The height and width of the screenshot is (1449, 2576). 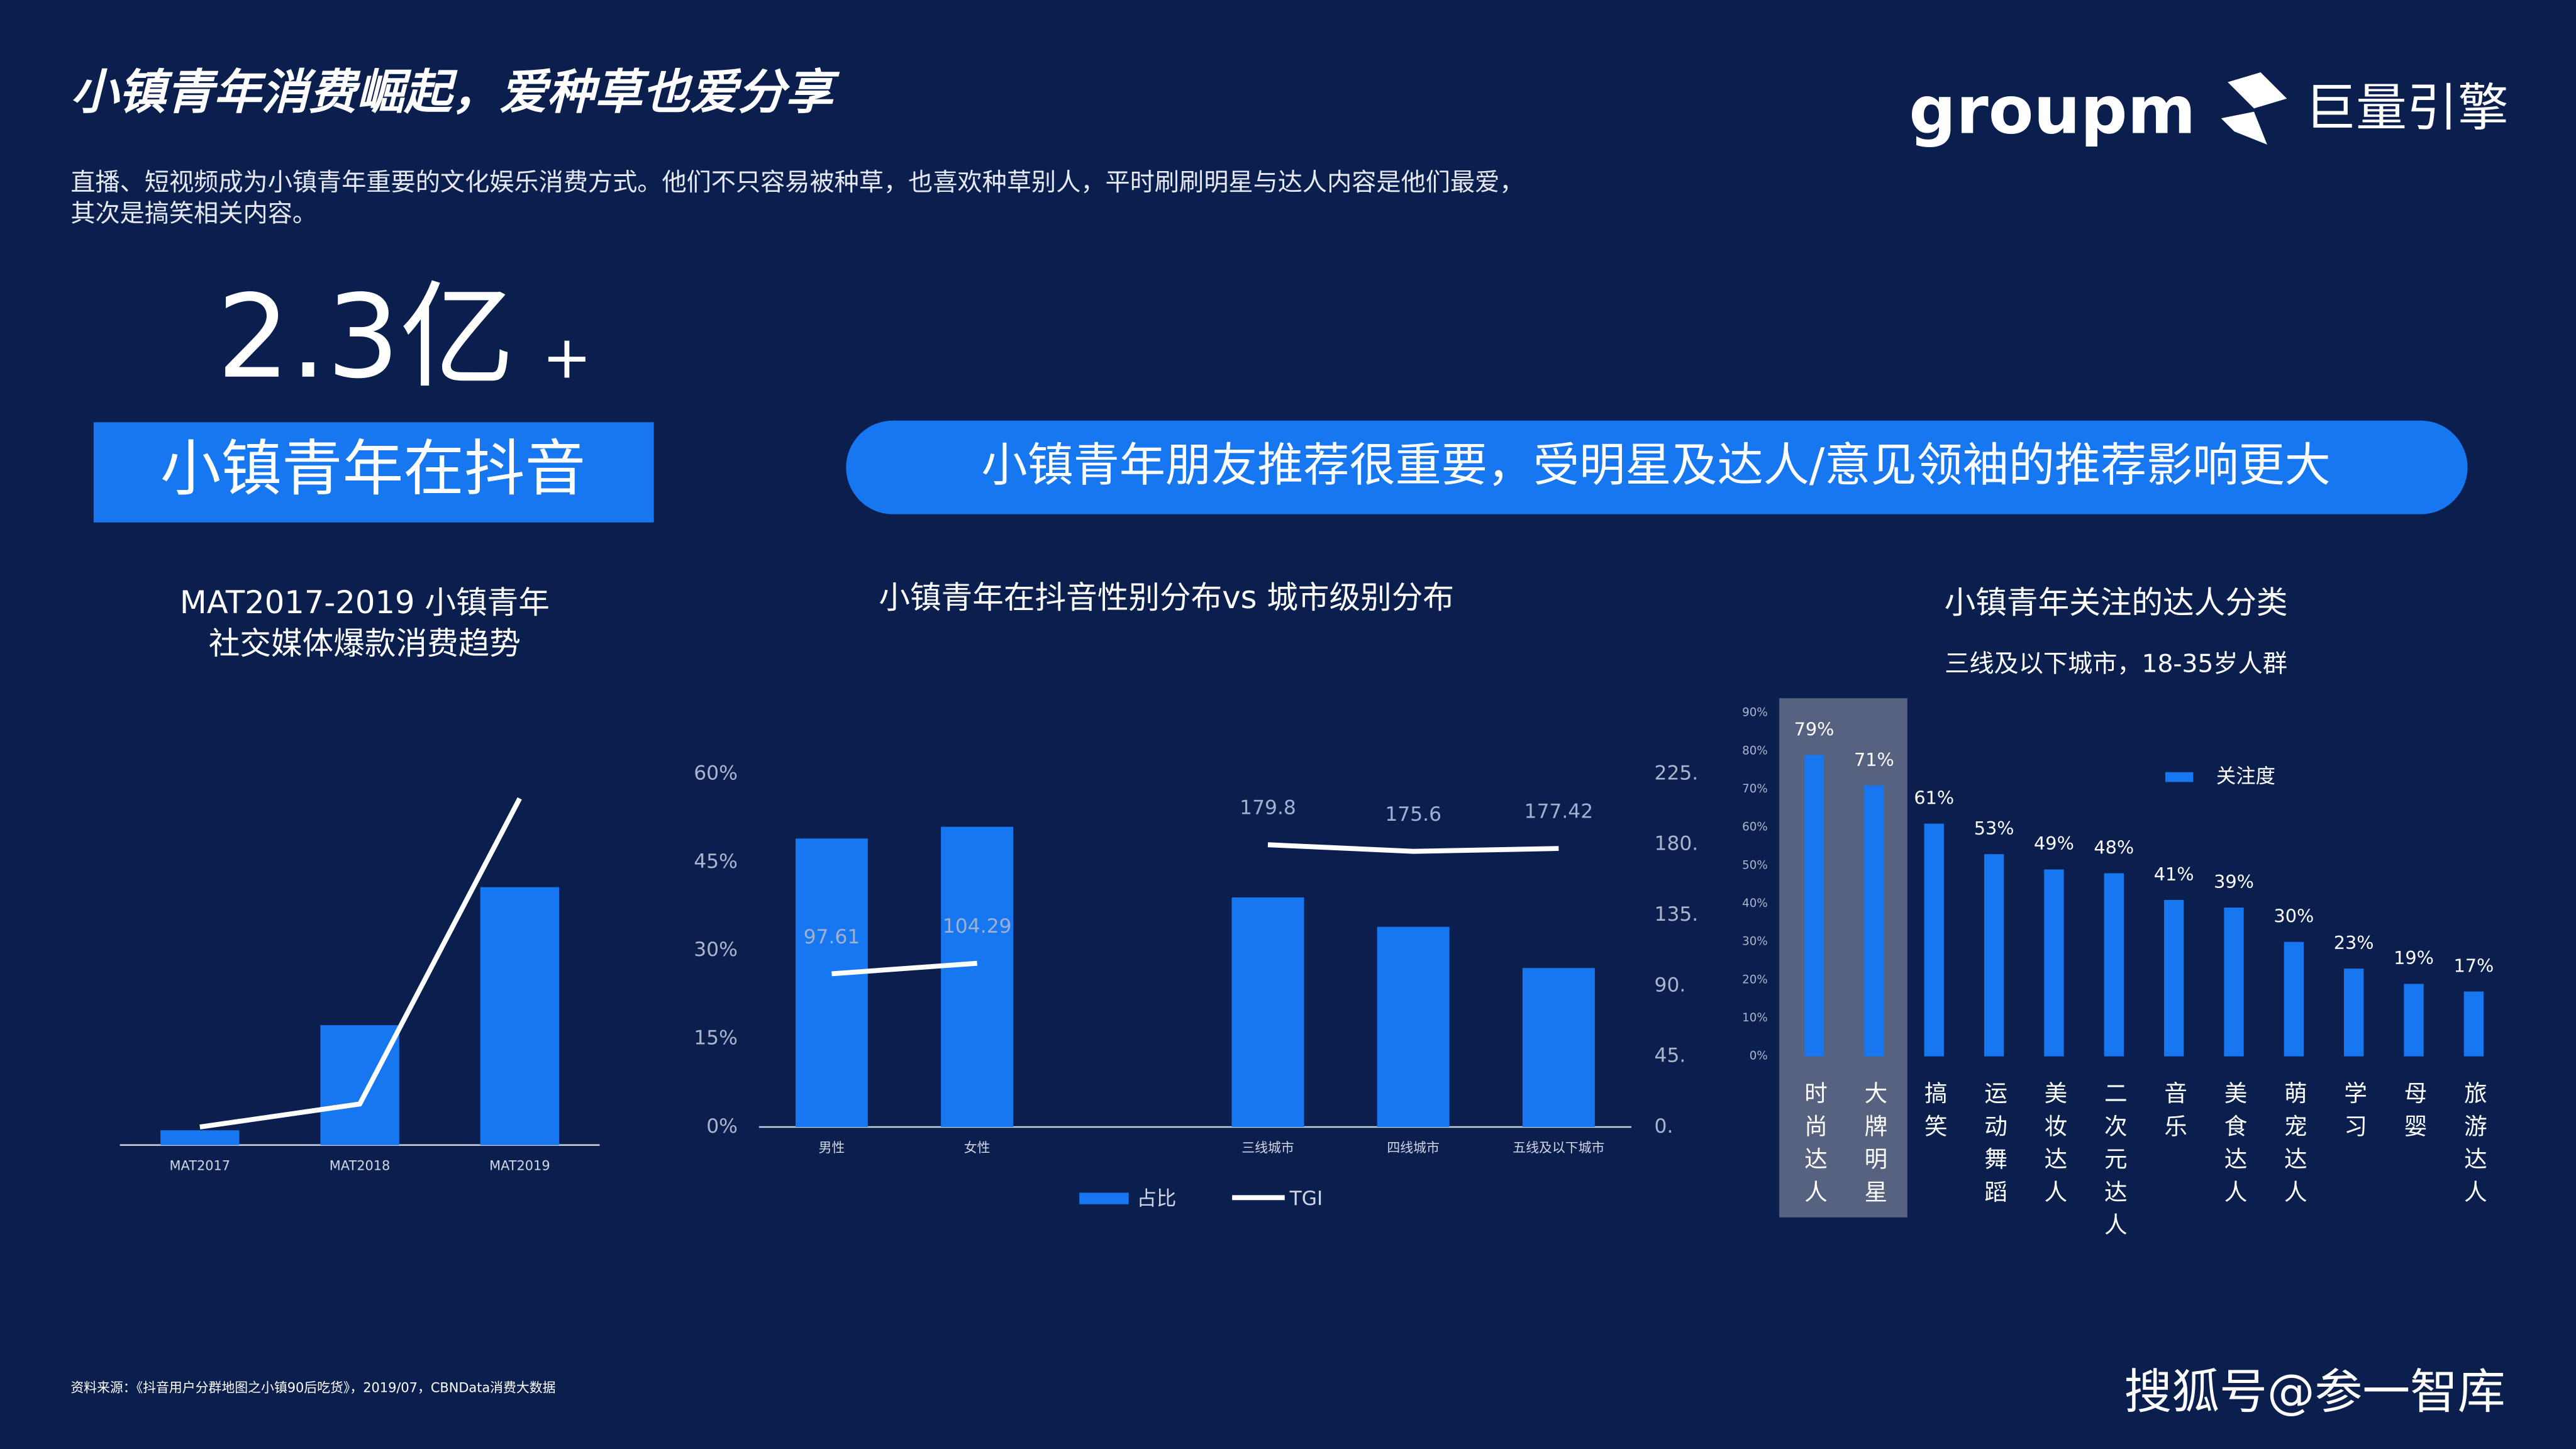 What do you see at coordinates (1755, 712) in the screenshot?
I see `y-tick-label: 90%` at bounding box center [1755, 712].